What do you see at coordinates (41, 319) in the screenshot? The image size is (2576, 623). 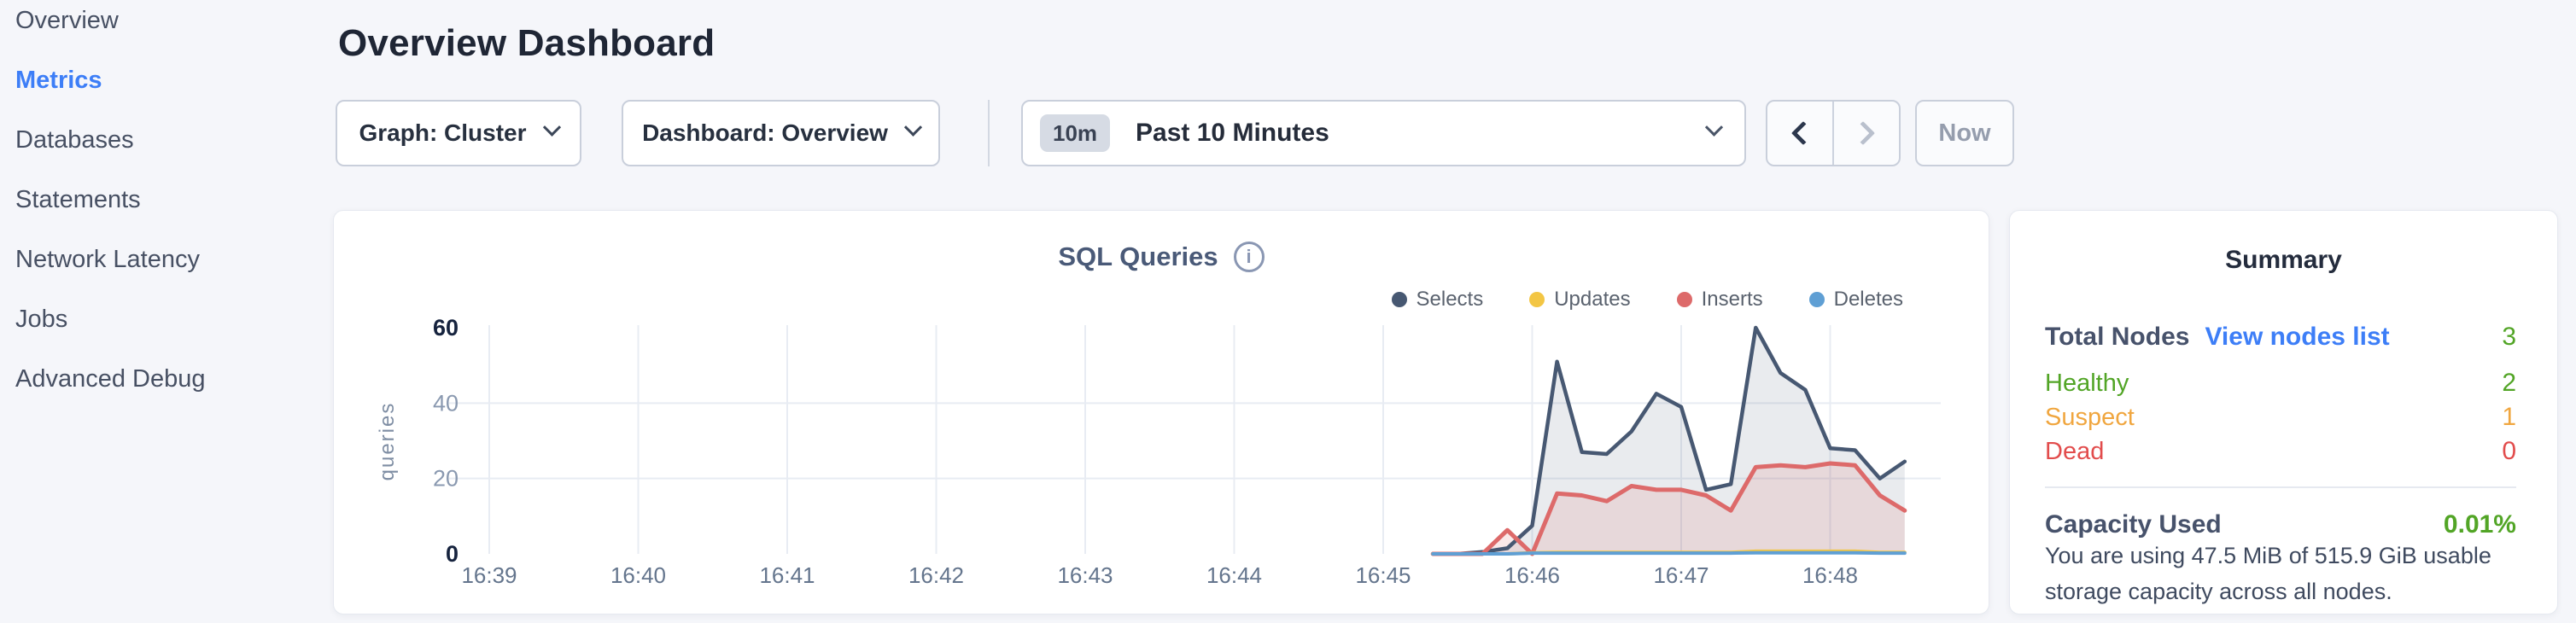 I see `sidebar-item-jobs: Jobs` at bounding box center [41, 319].